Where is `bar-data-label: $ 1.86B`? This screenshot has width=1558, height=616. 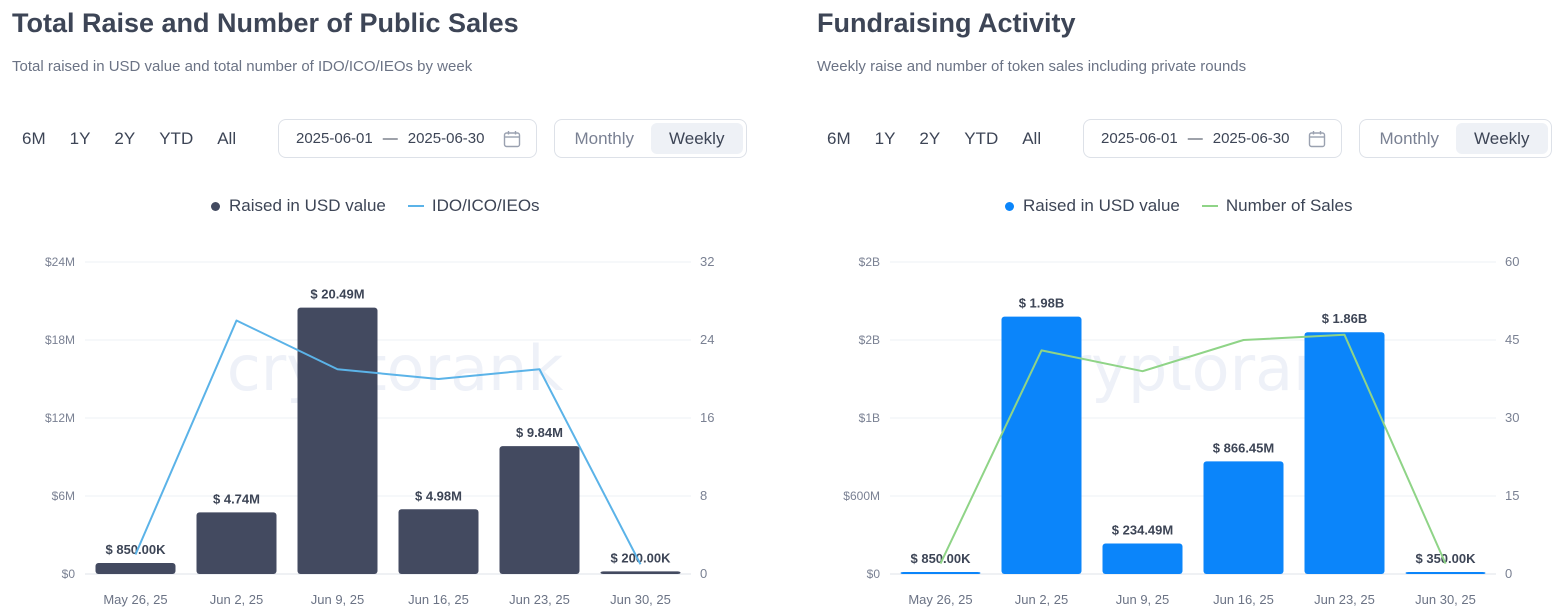 bar-data-label: $ 1.86B is located at coordinates (1345, 318).